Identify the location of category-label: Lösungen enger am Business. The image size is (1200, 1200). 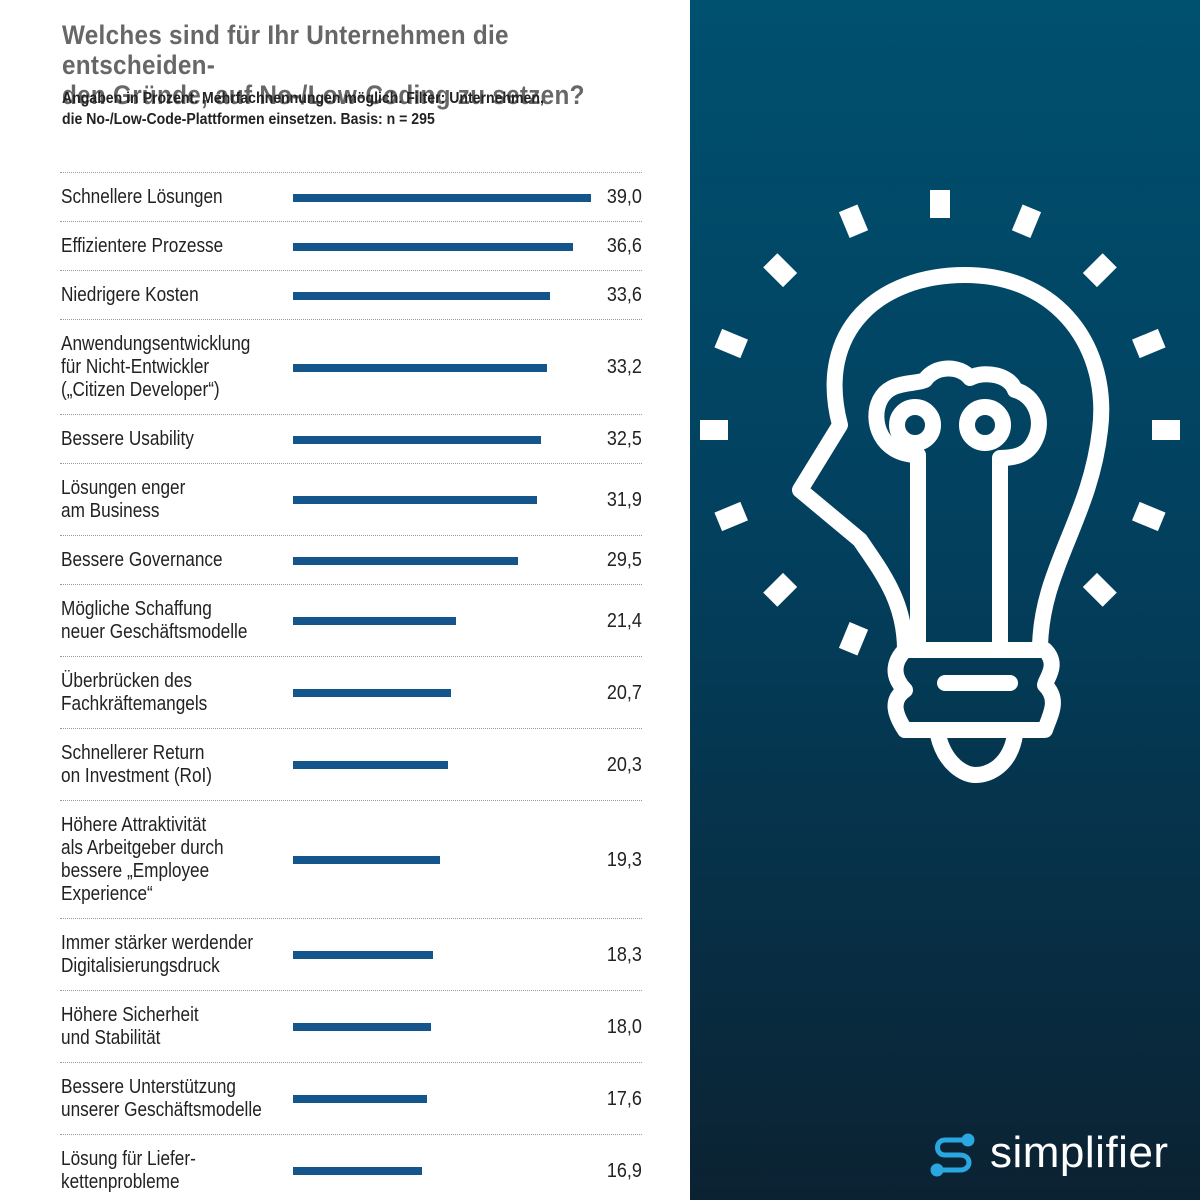
(123, 499).